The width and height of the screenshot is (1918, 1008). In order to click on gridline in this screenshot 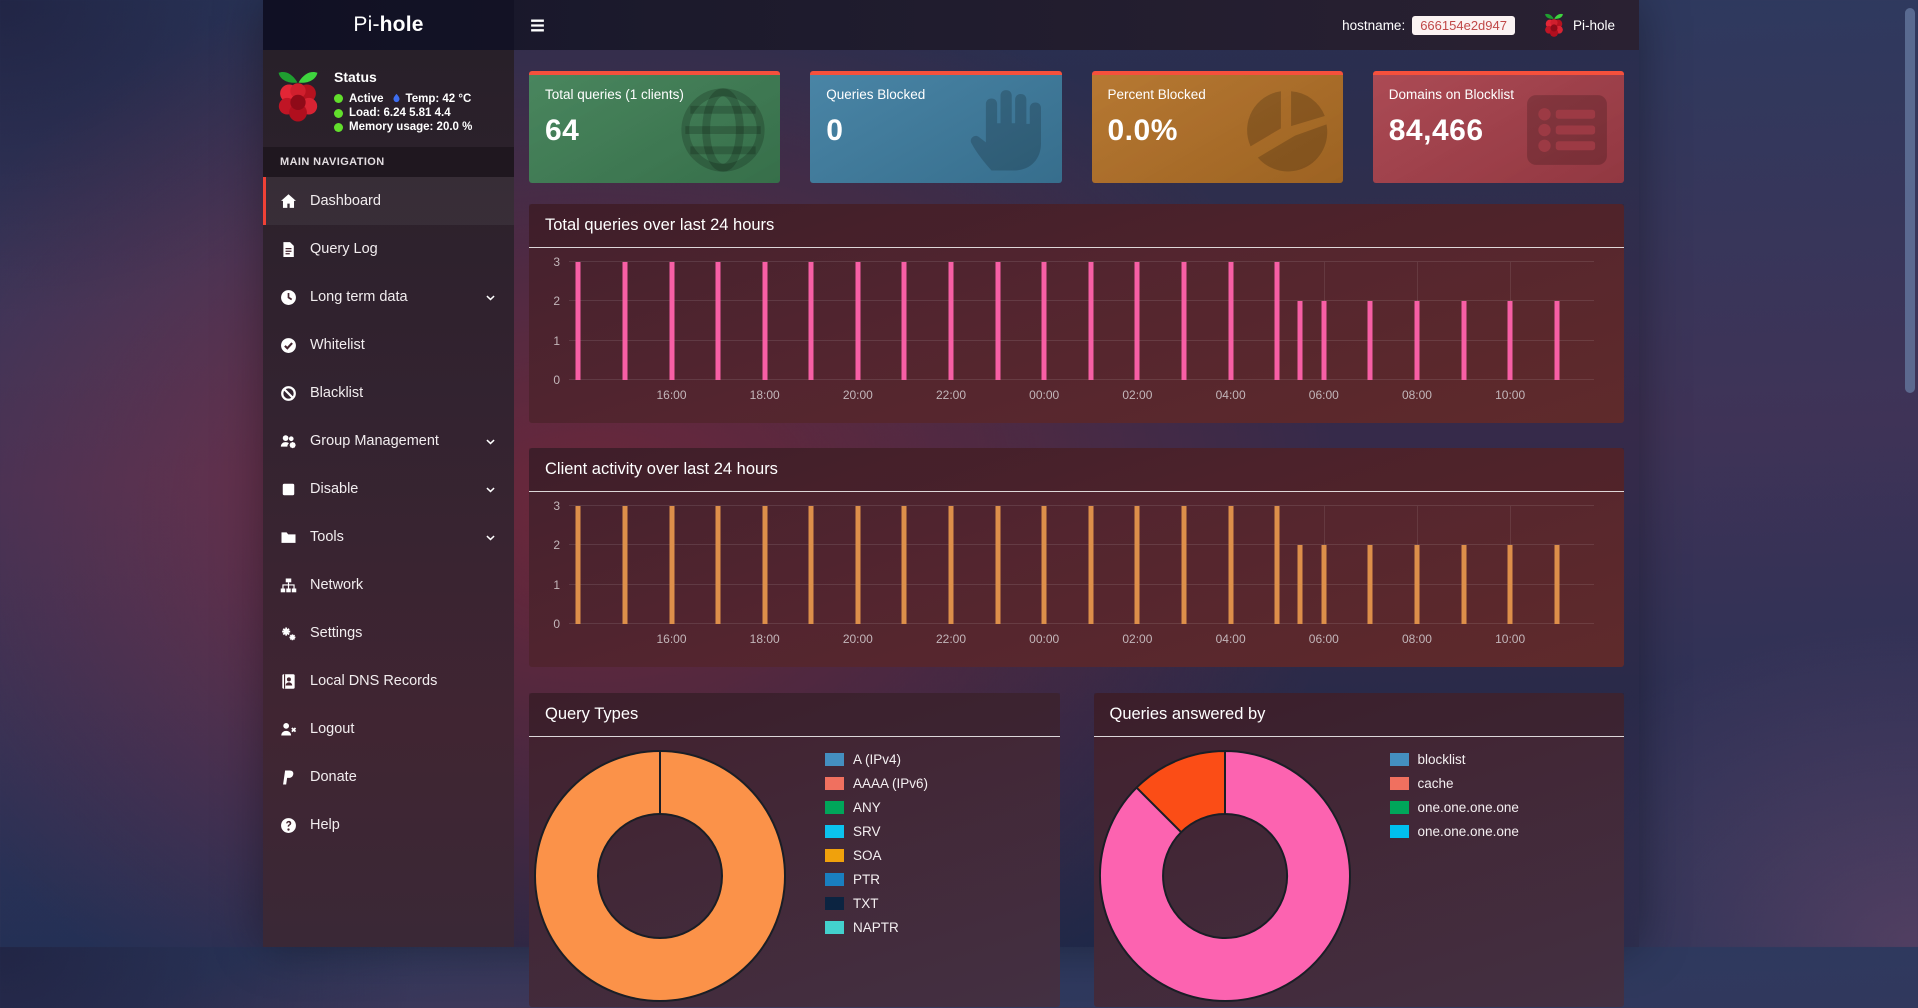, I will do `click(1081, 261)`.